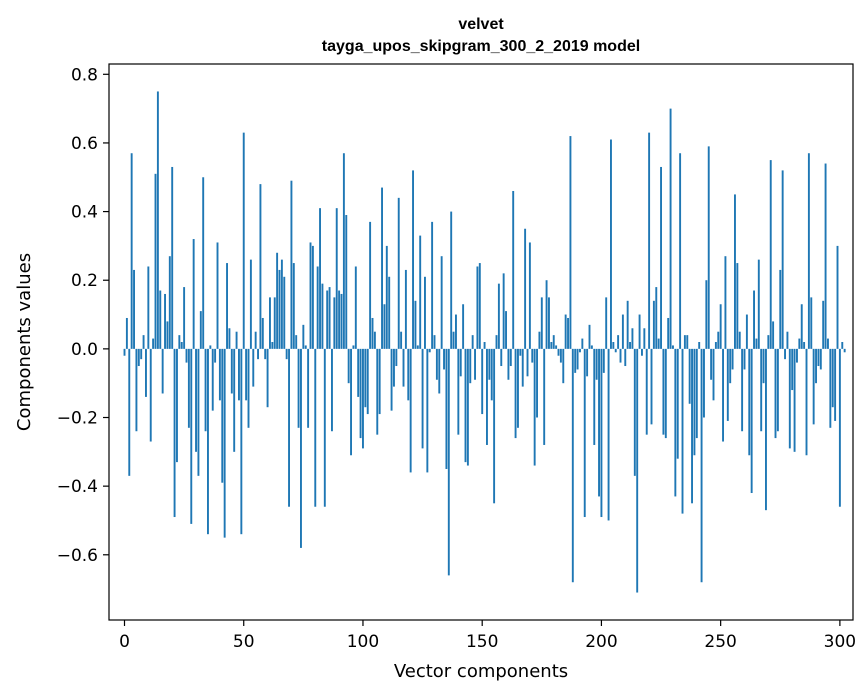  What do you see at coordinates (481, 24) in the screenshot?
I see `chart-title: velvet` at bounding box center [481, 24].